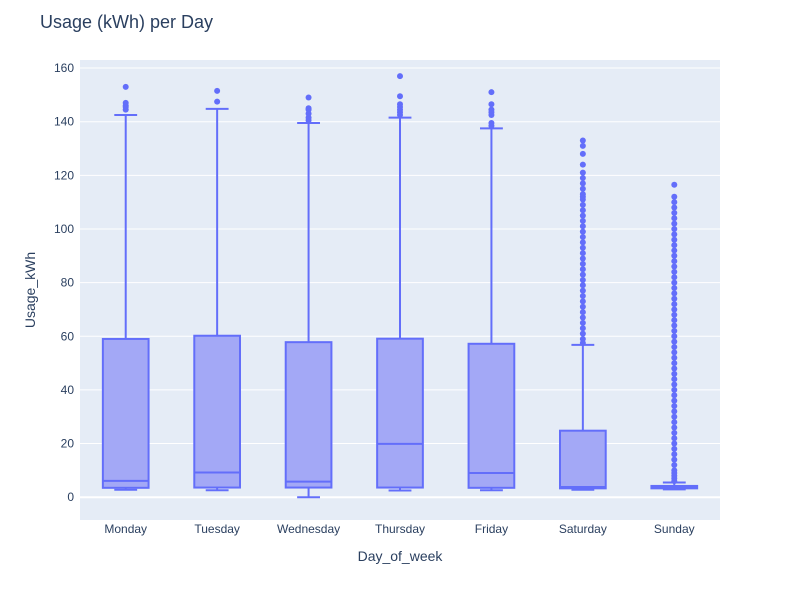 The height and width of the screenshot is (605, 800). I want to click on x-tick-label: Thursday, so click(400, 529).